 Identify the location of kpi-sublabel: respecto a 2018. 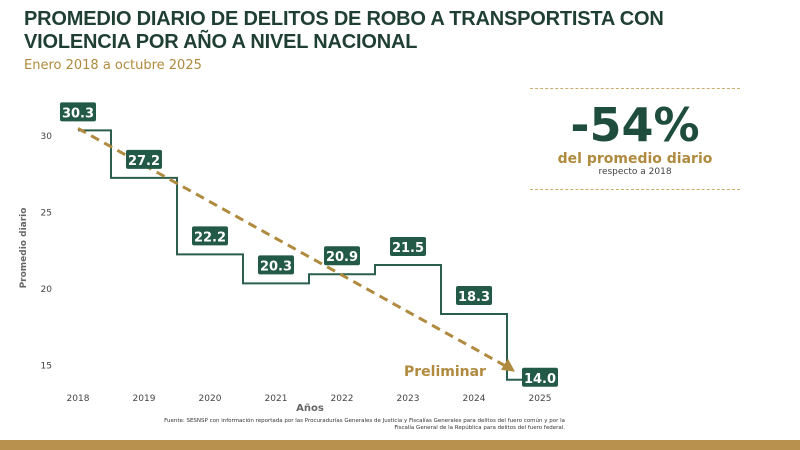
(635, 172).